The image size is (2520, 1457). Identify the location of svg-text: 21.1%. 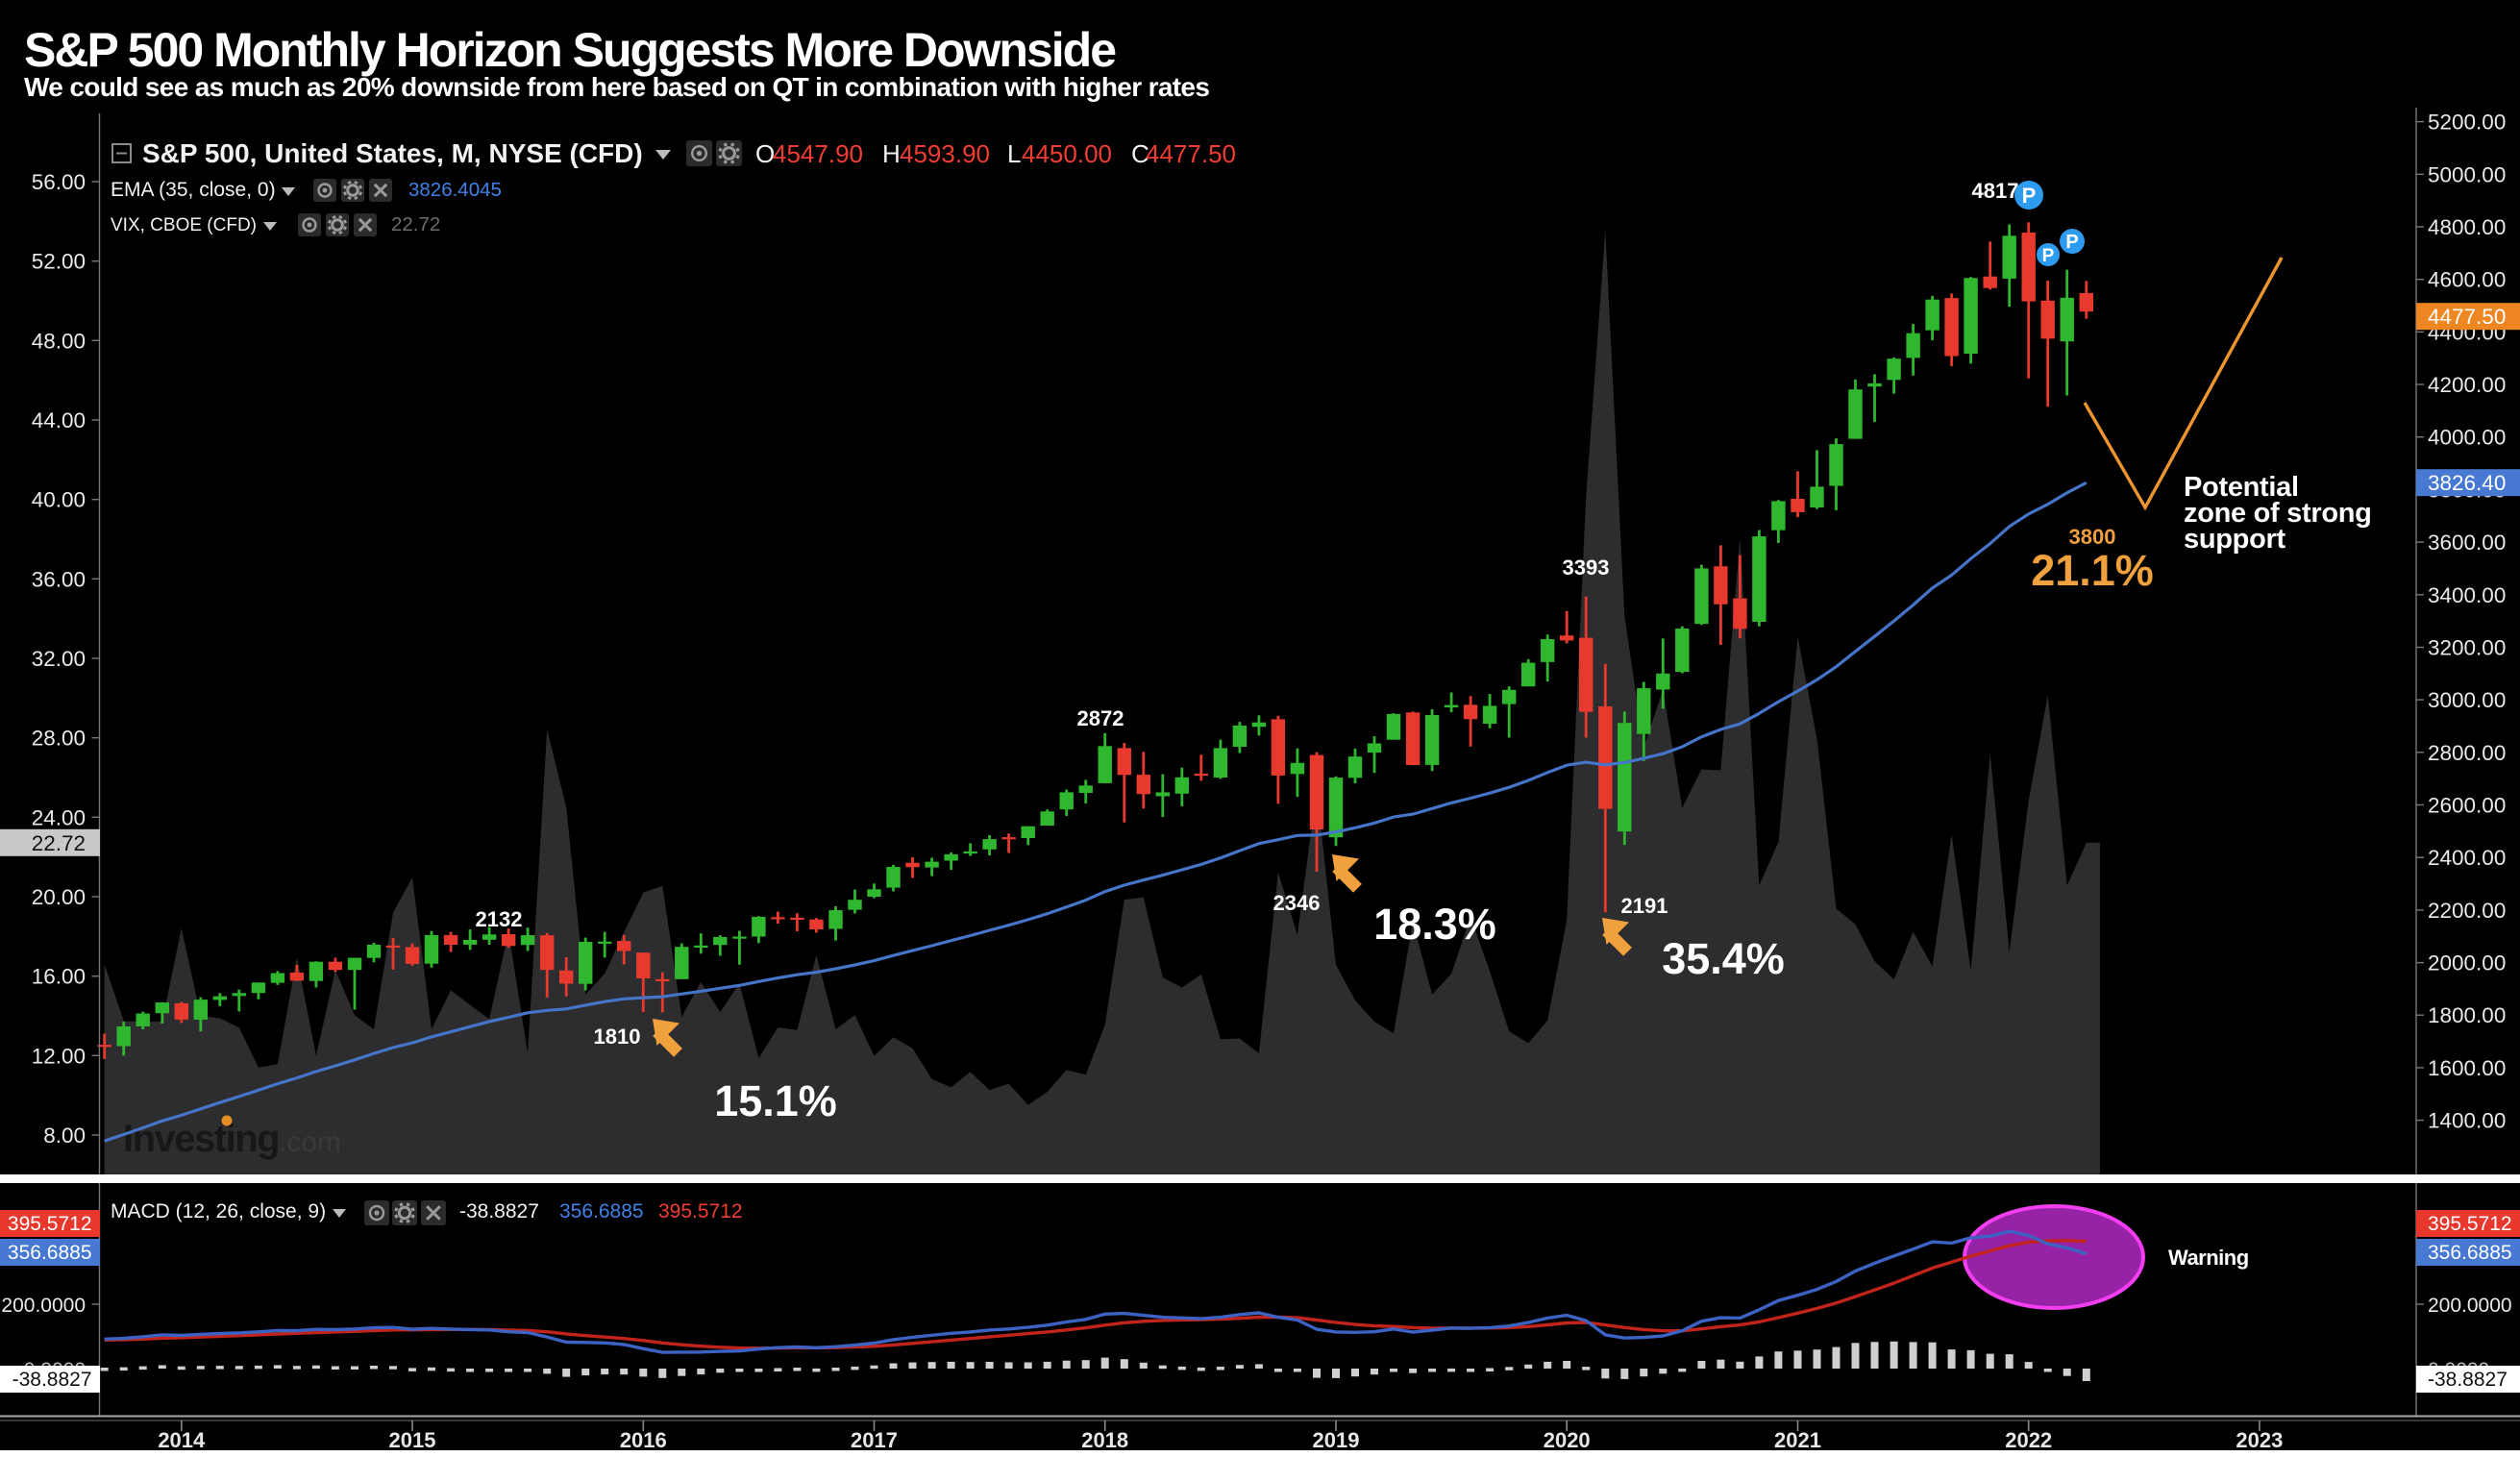
(2093, 570).